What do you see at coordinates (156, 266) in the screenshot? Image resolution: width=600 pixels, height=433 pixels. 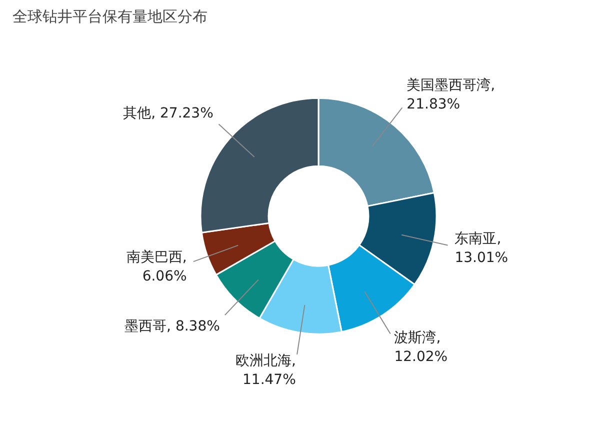 I see `slice-label: 南美巴西, 6.06%` at bounding box center [156, 266].